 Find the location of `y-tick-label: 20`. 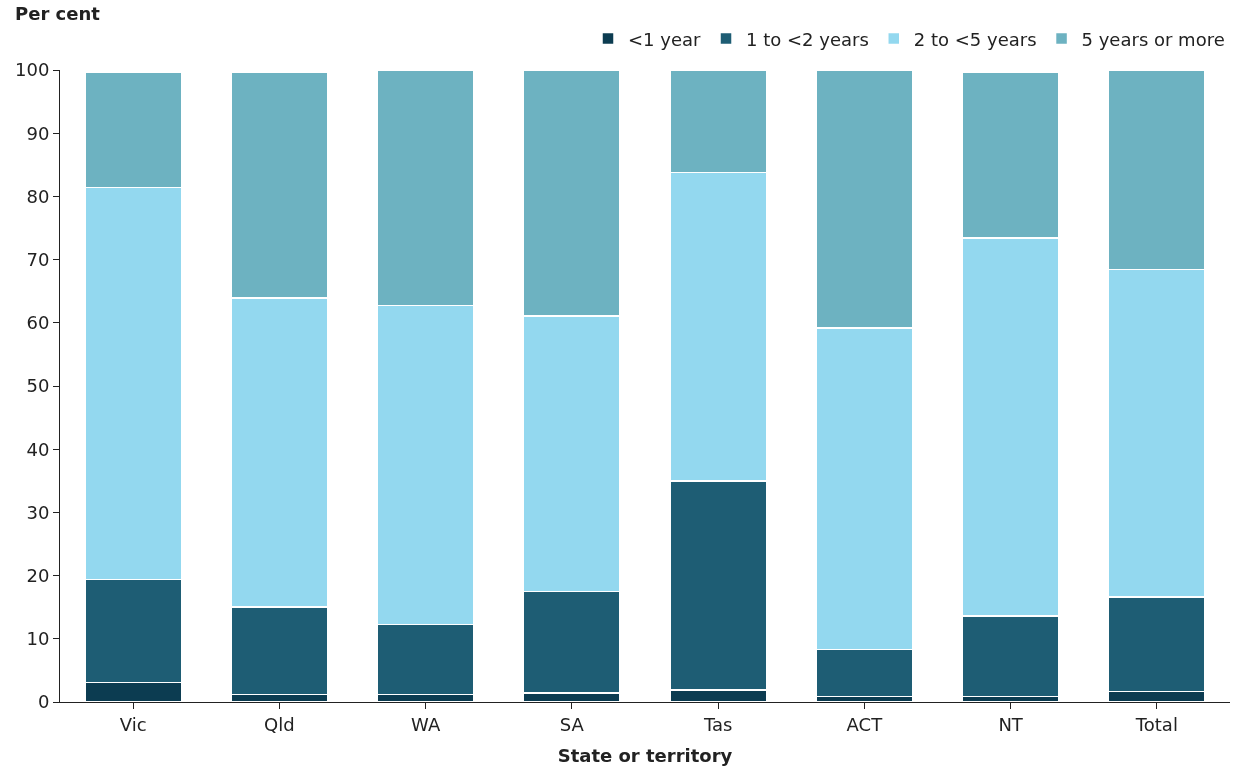

y-tick-label: 20 is located at coordinates (38, 575).